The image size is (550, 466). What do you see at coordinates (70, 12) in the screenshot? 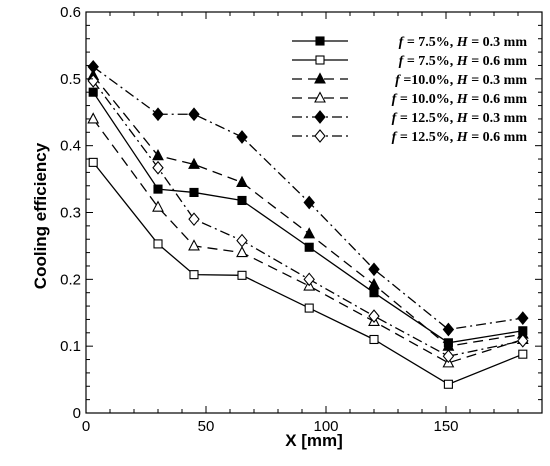
I see `y-tick-label: 0.6` at bounding box center [70, 12].